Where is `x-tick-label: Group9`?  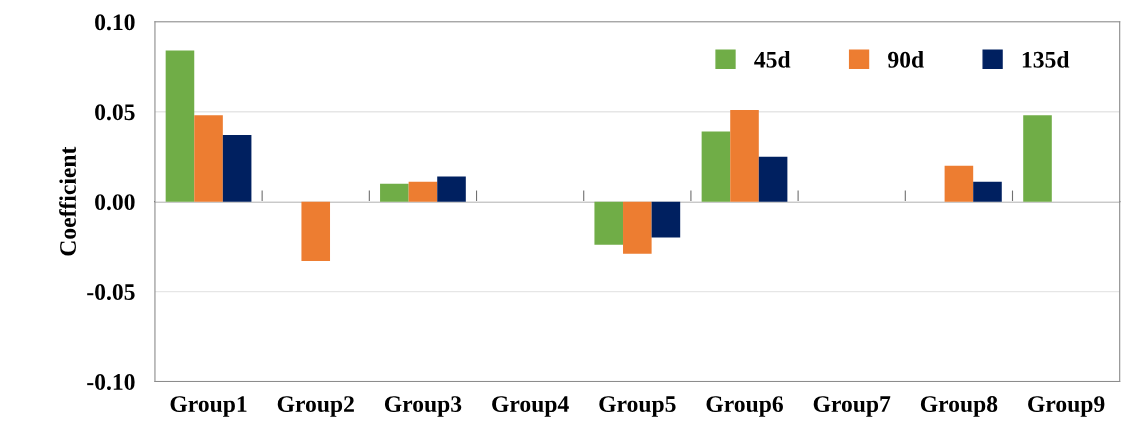
x-tick-label: Group9 is located at coordinates (1066, 406).